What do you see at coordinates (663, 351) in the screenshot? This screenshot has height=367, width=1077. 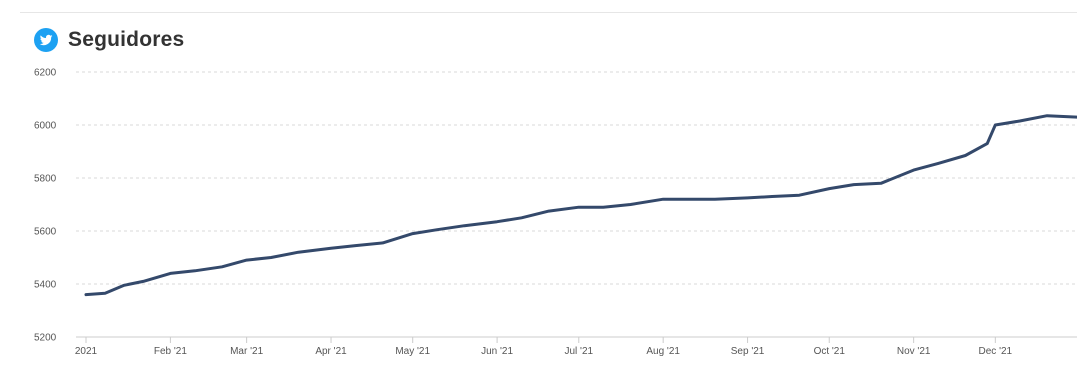 I see `x-tick-label: Aug '21` at bounding box center [663, 351].